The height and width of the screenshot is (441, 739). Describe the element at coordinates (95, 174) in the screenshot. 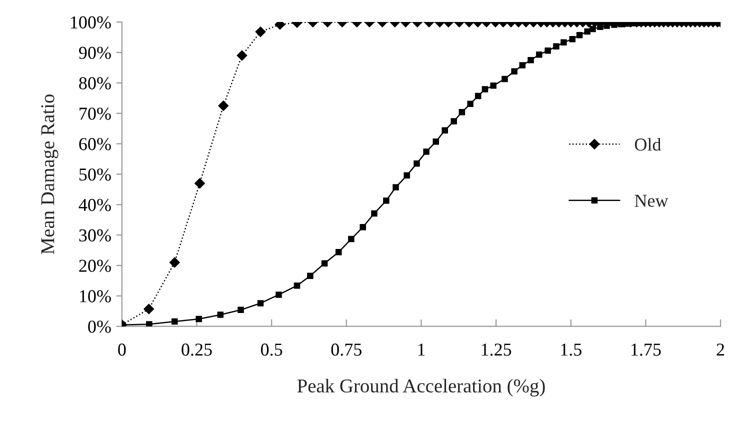

I see `y-tick-label: 50%` at that location.